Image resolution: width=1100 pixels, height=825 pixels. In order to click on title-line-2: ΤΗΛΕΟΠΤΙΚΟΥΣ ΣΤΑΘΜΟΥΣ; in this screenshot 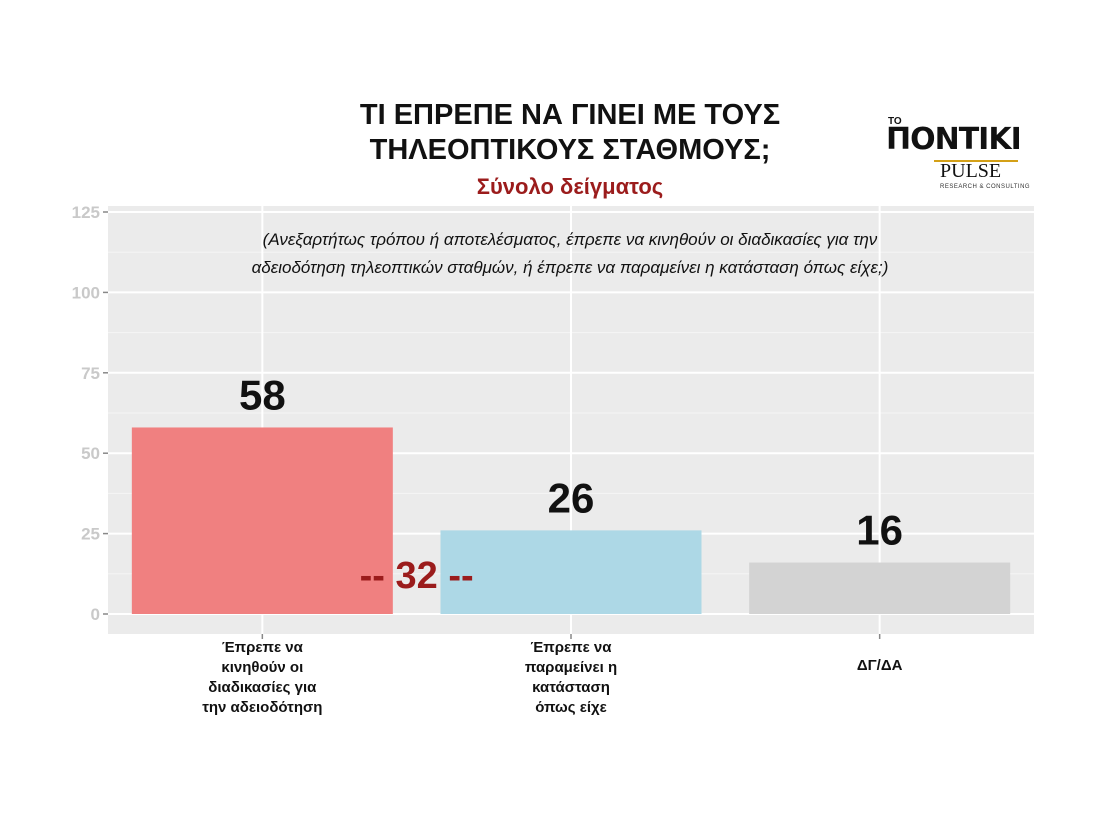, I will do `click(570, 150)`.